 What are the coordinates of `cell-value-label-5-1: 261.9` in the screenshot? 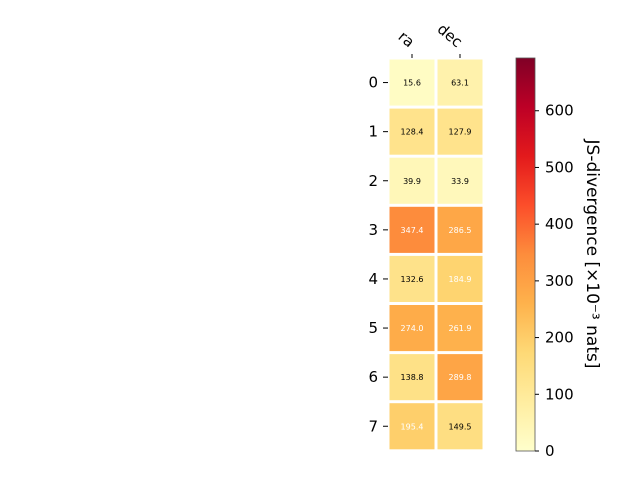 It's located at (460, 328).